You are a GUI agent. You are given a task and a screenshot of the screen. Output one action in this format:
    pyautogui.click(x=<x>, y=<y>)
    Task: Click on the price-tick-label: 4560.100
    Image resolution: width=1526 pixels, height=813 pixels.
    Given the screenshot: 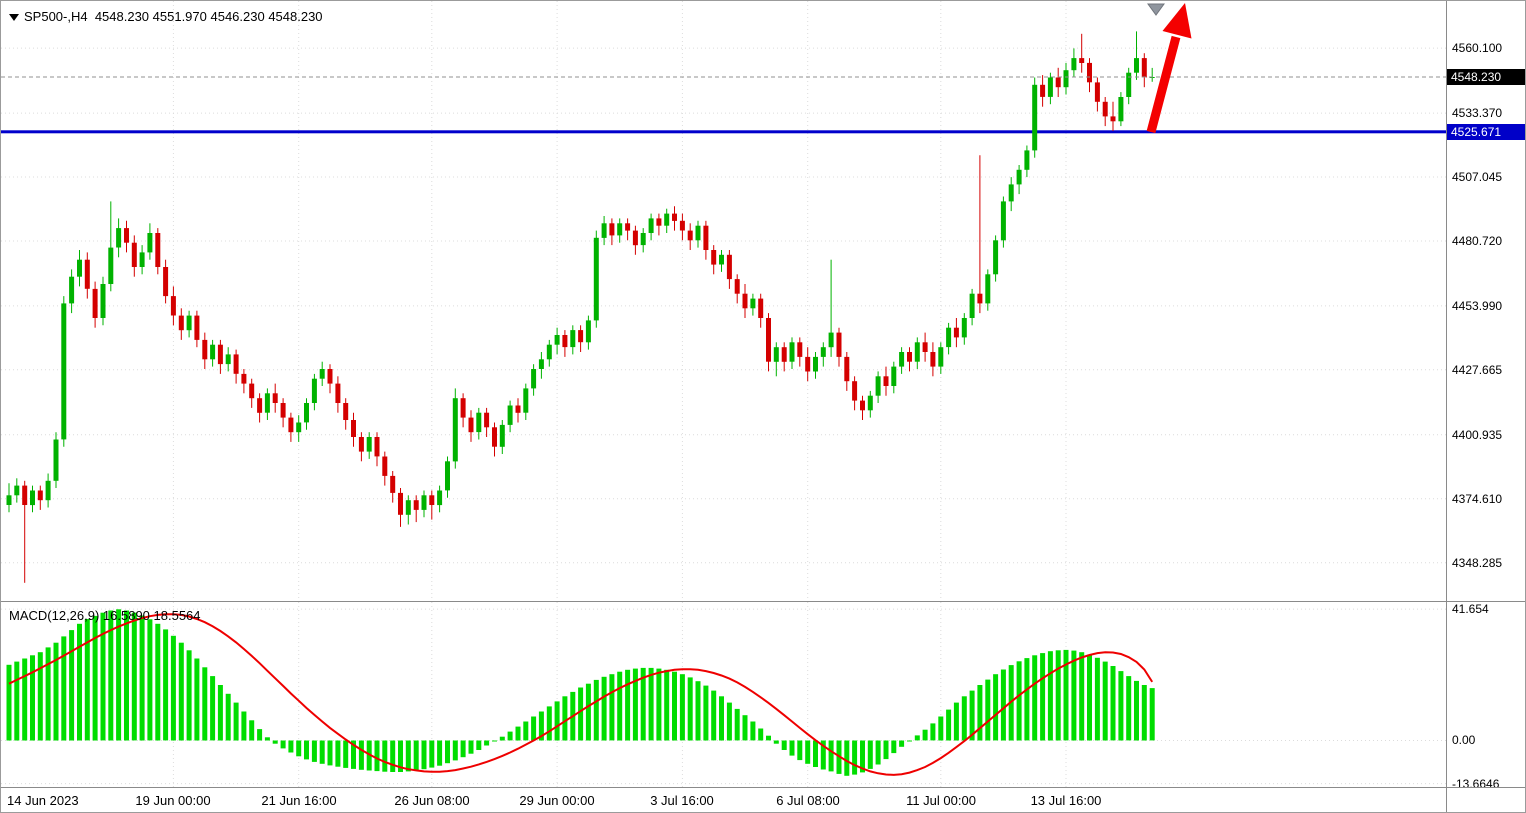 What is the action you would take?
    pyautogui.click(x=1477, y=48)
    